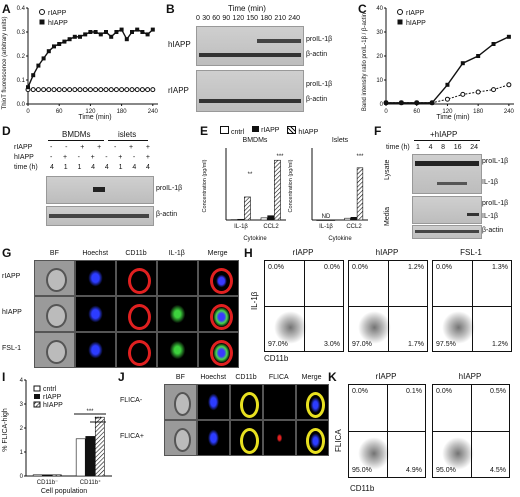  What do you see at coordinates (100, 147) in the screenshot?
I see `panel-d-riapp-signs: - - + + - + +` at bounding box center [100, 147].